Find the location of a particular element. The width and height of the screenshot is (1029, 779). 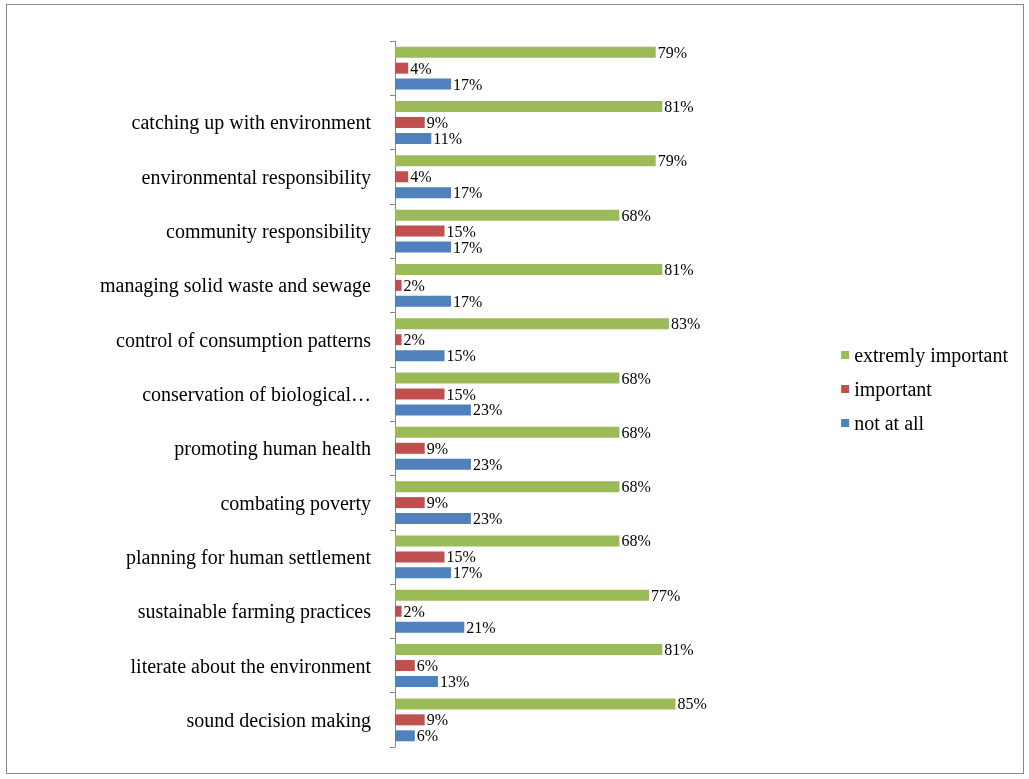

y-tick-label: sustainable farming practices is located at coordinates (254, 612).